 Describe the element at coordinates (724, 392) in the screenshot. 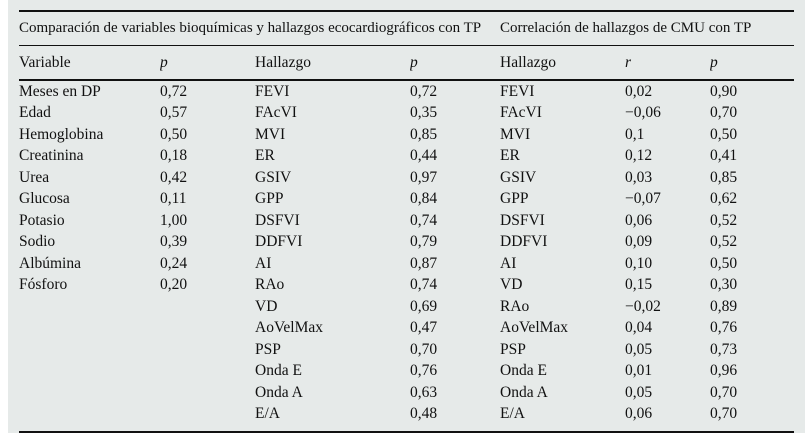

I see `cell-cmu-p: 0,70` at that location.